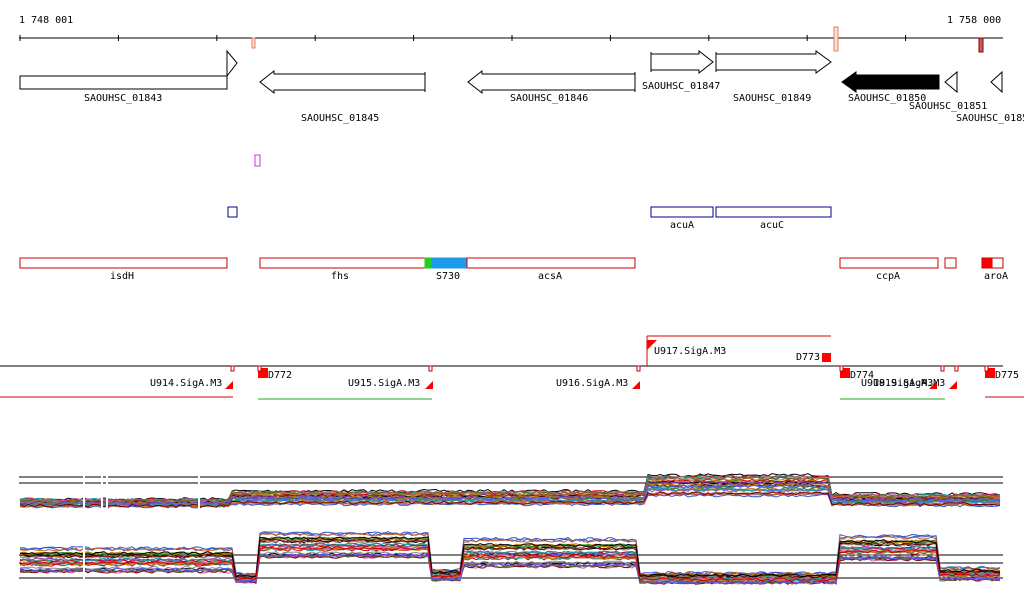 This screenshot has height=611, width=1024. I want to click on ruler-start-label: 1 748 001, so click(46, 20).